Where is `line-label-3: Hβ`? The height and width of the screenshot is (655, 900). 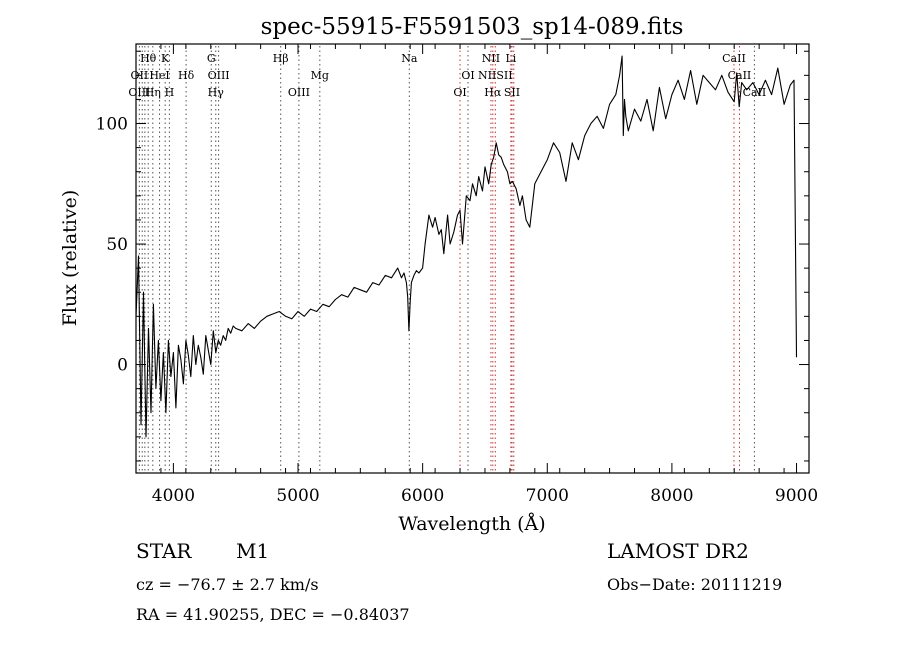
line-label-3: Hβ is located at coordinates (281, 58).